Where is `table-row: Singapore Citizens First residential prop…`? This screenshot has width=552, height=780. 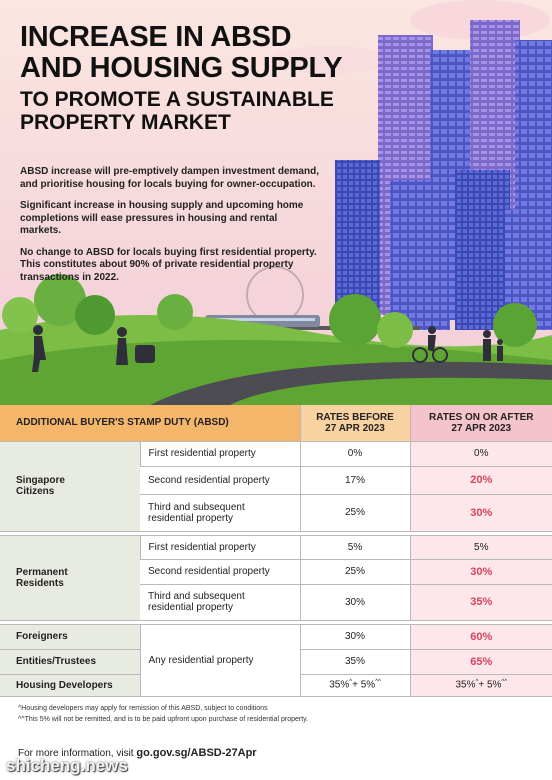
table-row: Singapore Citizens First residential prop… is located at coordinates (276, 486).